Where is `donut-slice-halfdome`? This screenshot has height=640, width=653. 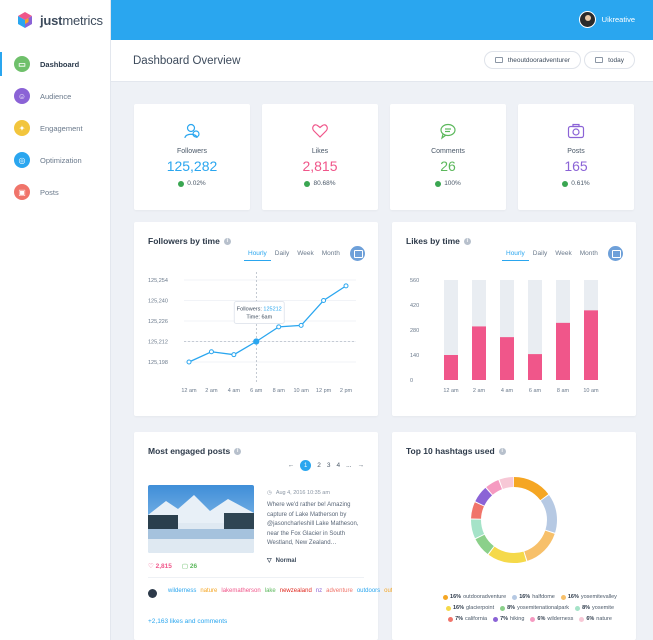
donut-slice-halfdome is located at coordinates (514, 520).